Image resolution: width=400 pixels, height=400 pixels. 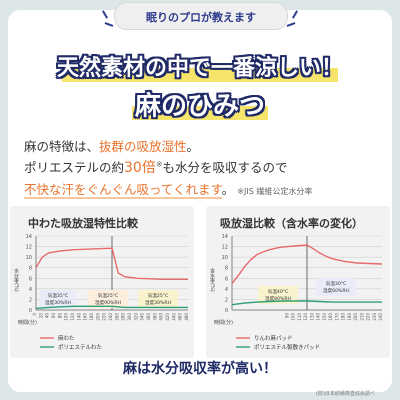 I want to click on subheadline-highlight, so click(x=200, y=113).